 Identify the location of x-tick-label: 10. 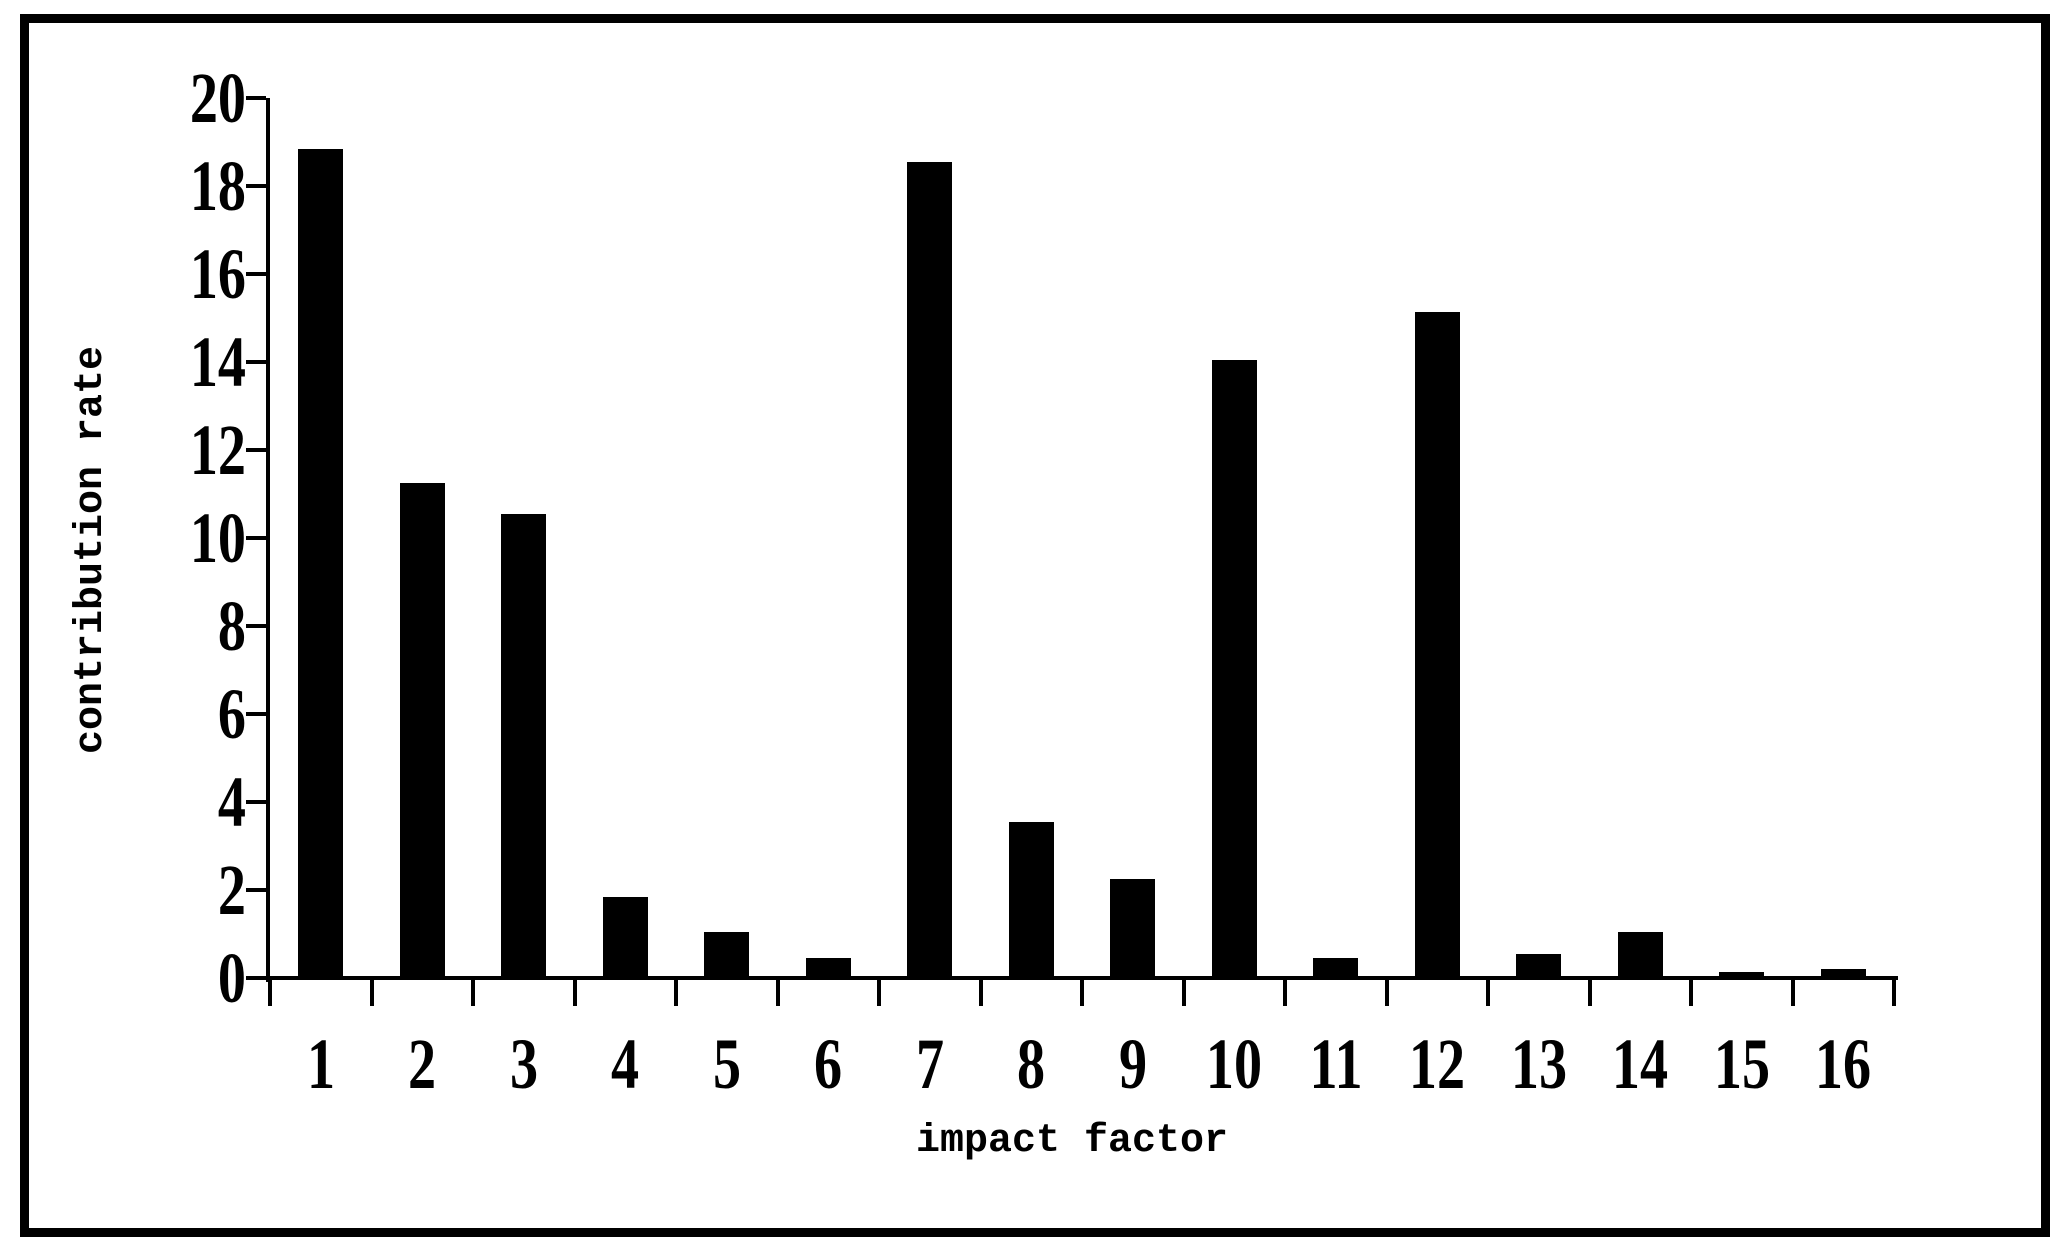
(1234, 1064).